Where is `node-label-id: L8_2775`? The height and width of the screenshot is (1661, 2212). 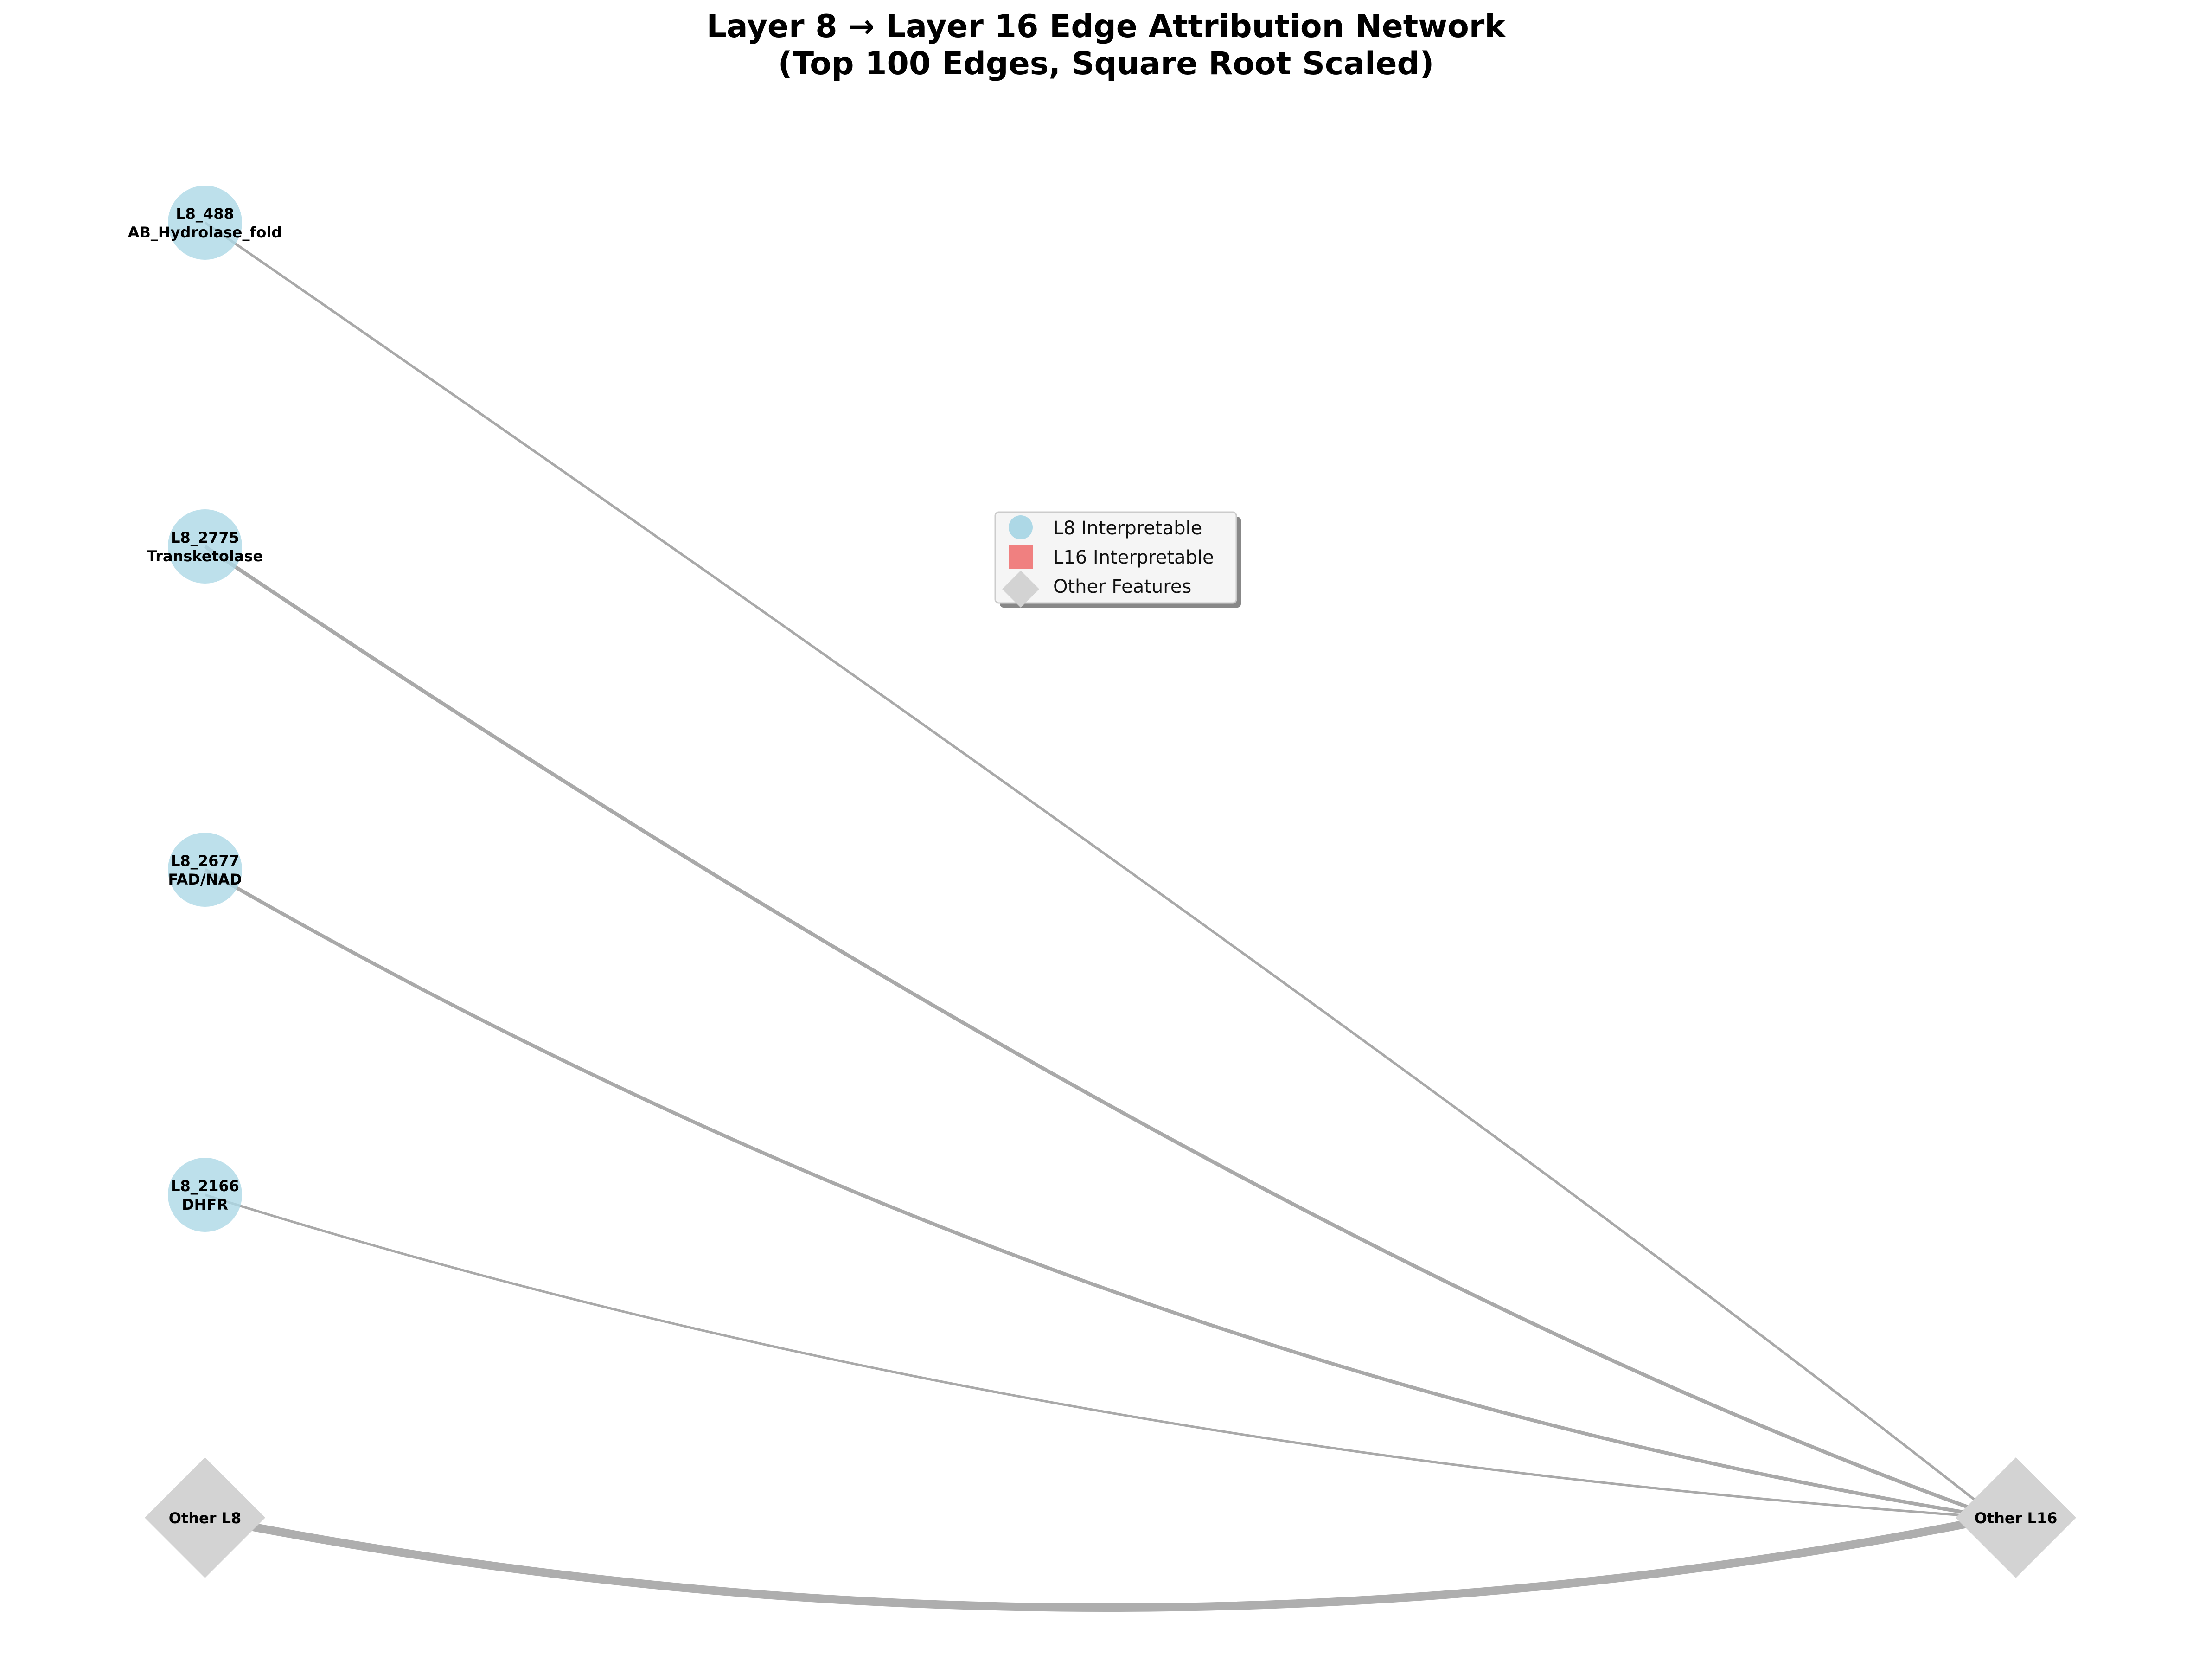
node-label-id: L8_2775 is located at coordinates (205, 537).